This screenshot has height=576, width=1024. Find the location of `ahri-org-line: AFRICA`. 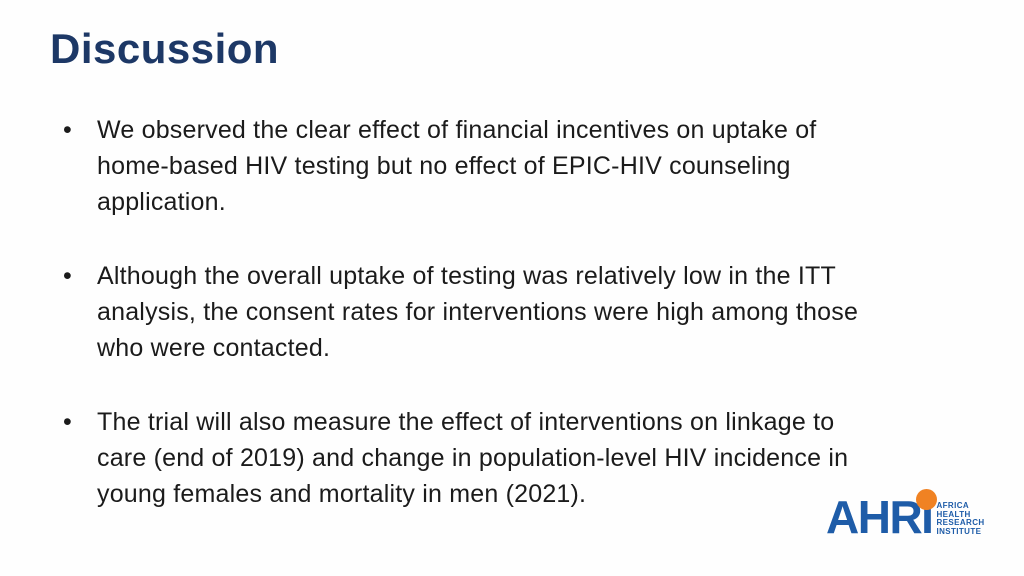

ahri-org-line: AFRICA is located at coordinates (953, 505).